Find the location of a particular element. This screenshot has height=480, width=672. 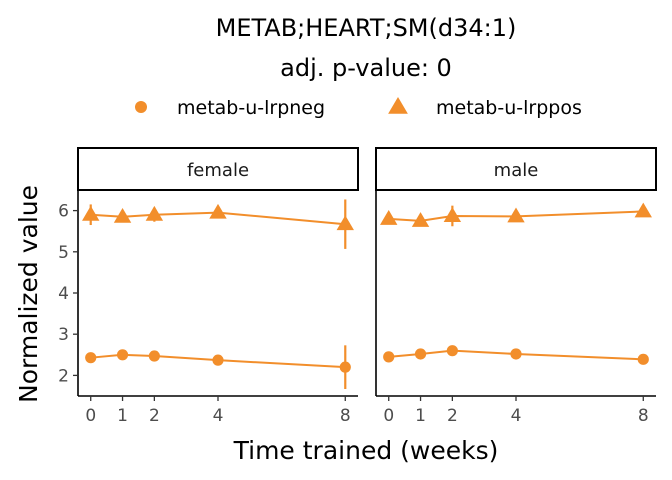

legend-item: metab-u-lrpneg is located at coordinates (230, 108).